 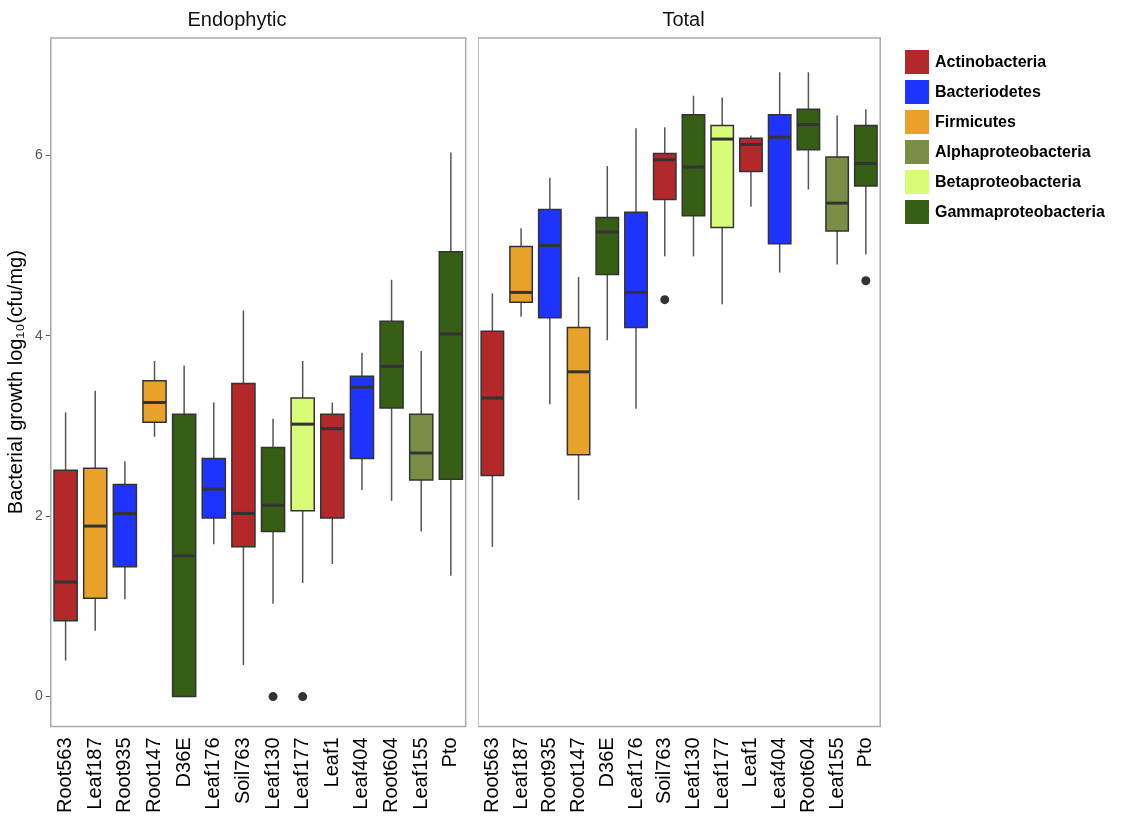 I want to click on y-tick-label: 0, so click(x=38, y=695).